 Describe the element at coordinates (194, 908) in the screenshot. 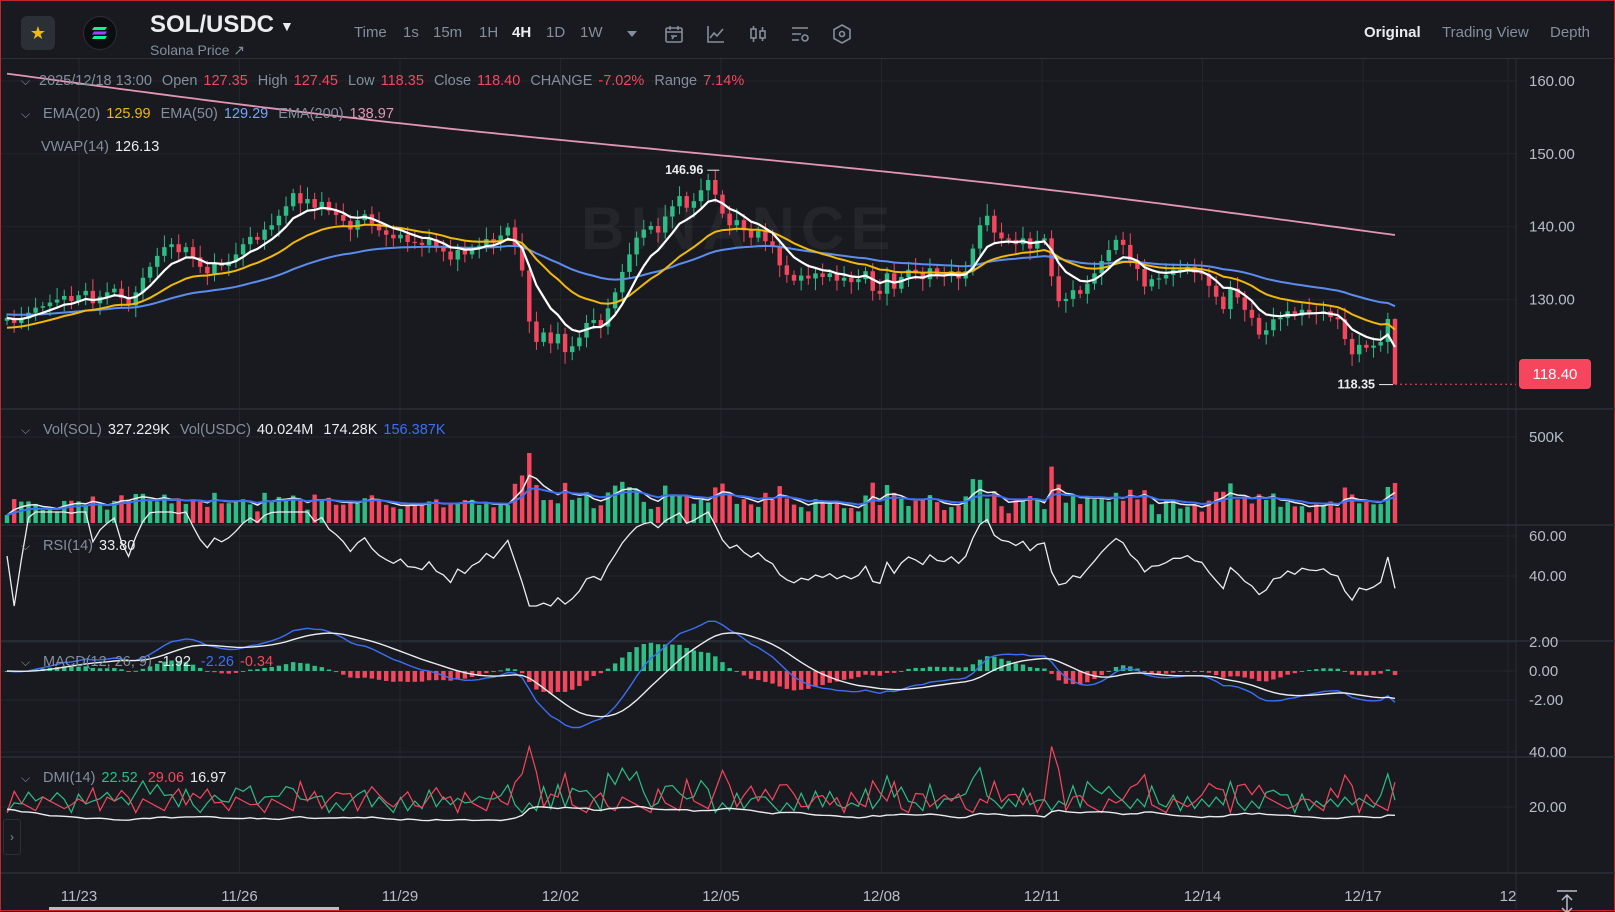

I see `time-scrollbar` at that location.